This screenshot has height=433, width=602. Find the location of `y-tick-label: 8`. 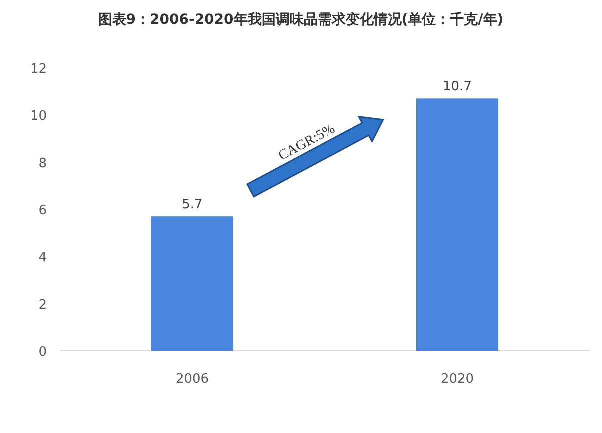

y-tick-label: 8 is located at coordinates (42, 164).